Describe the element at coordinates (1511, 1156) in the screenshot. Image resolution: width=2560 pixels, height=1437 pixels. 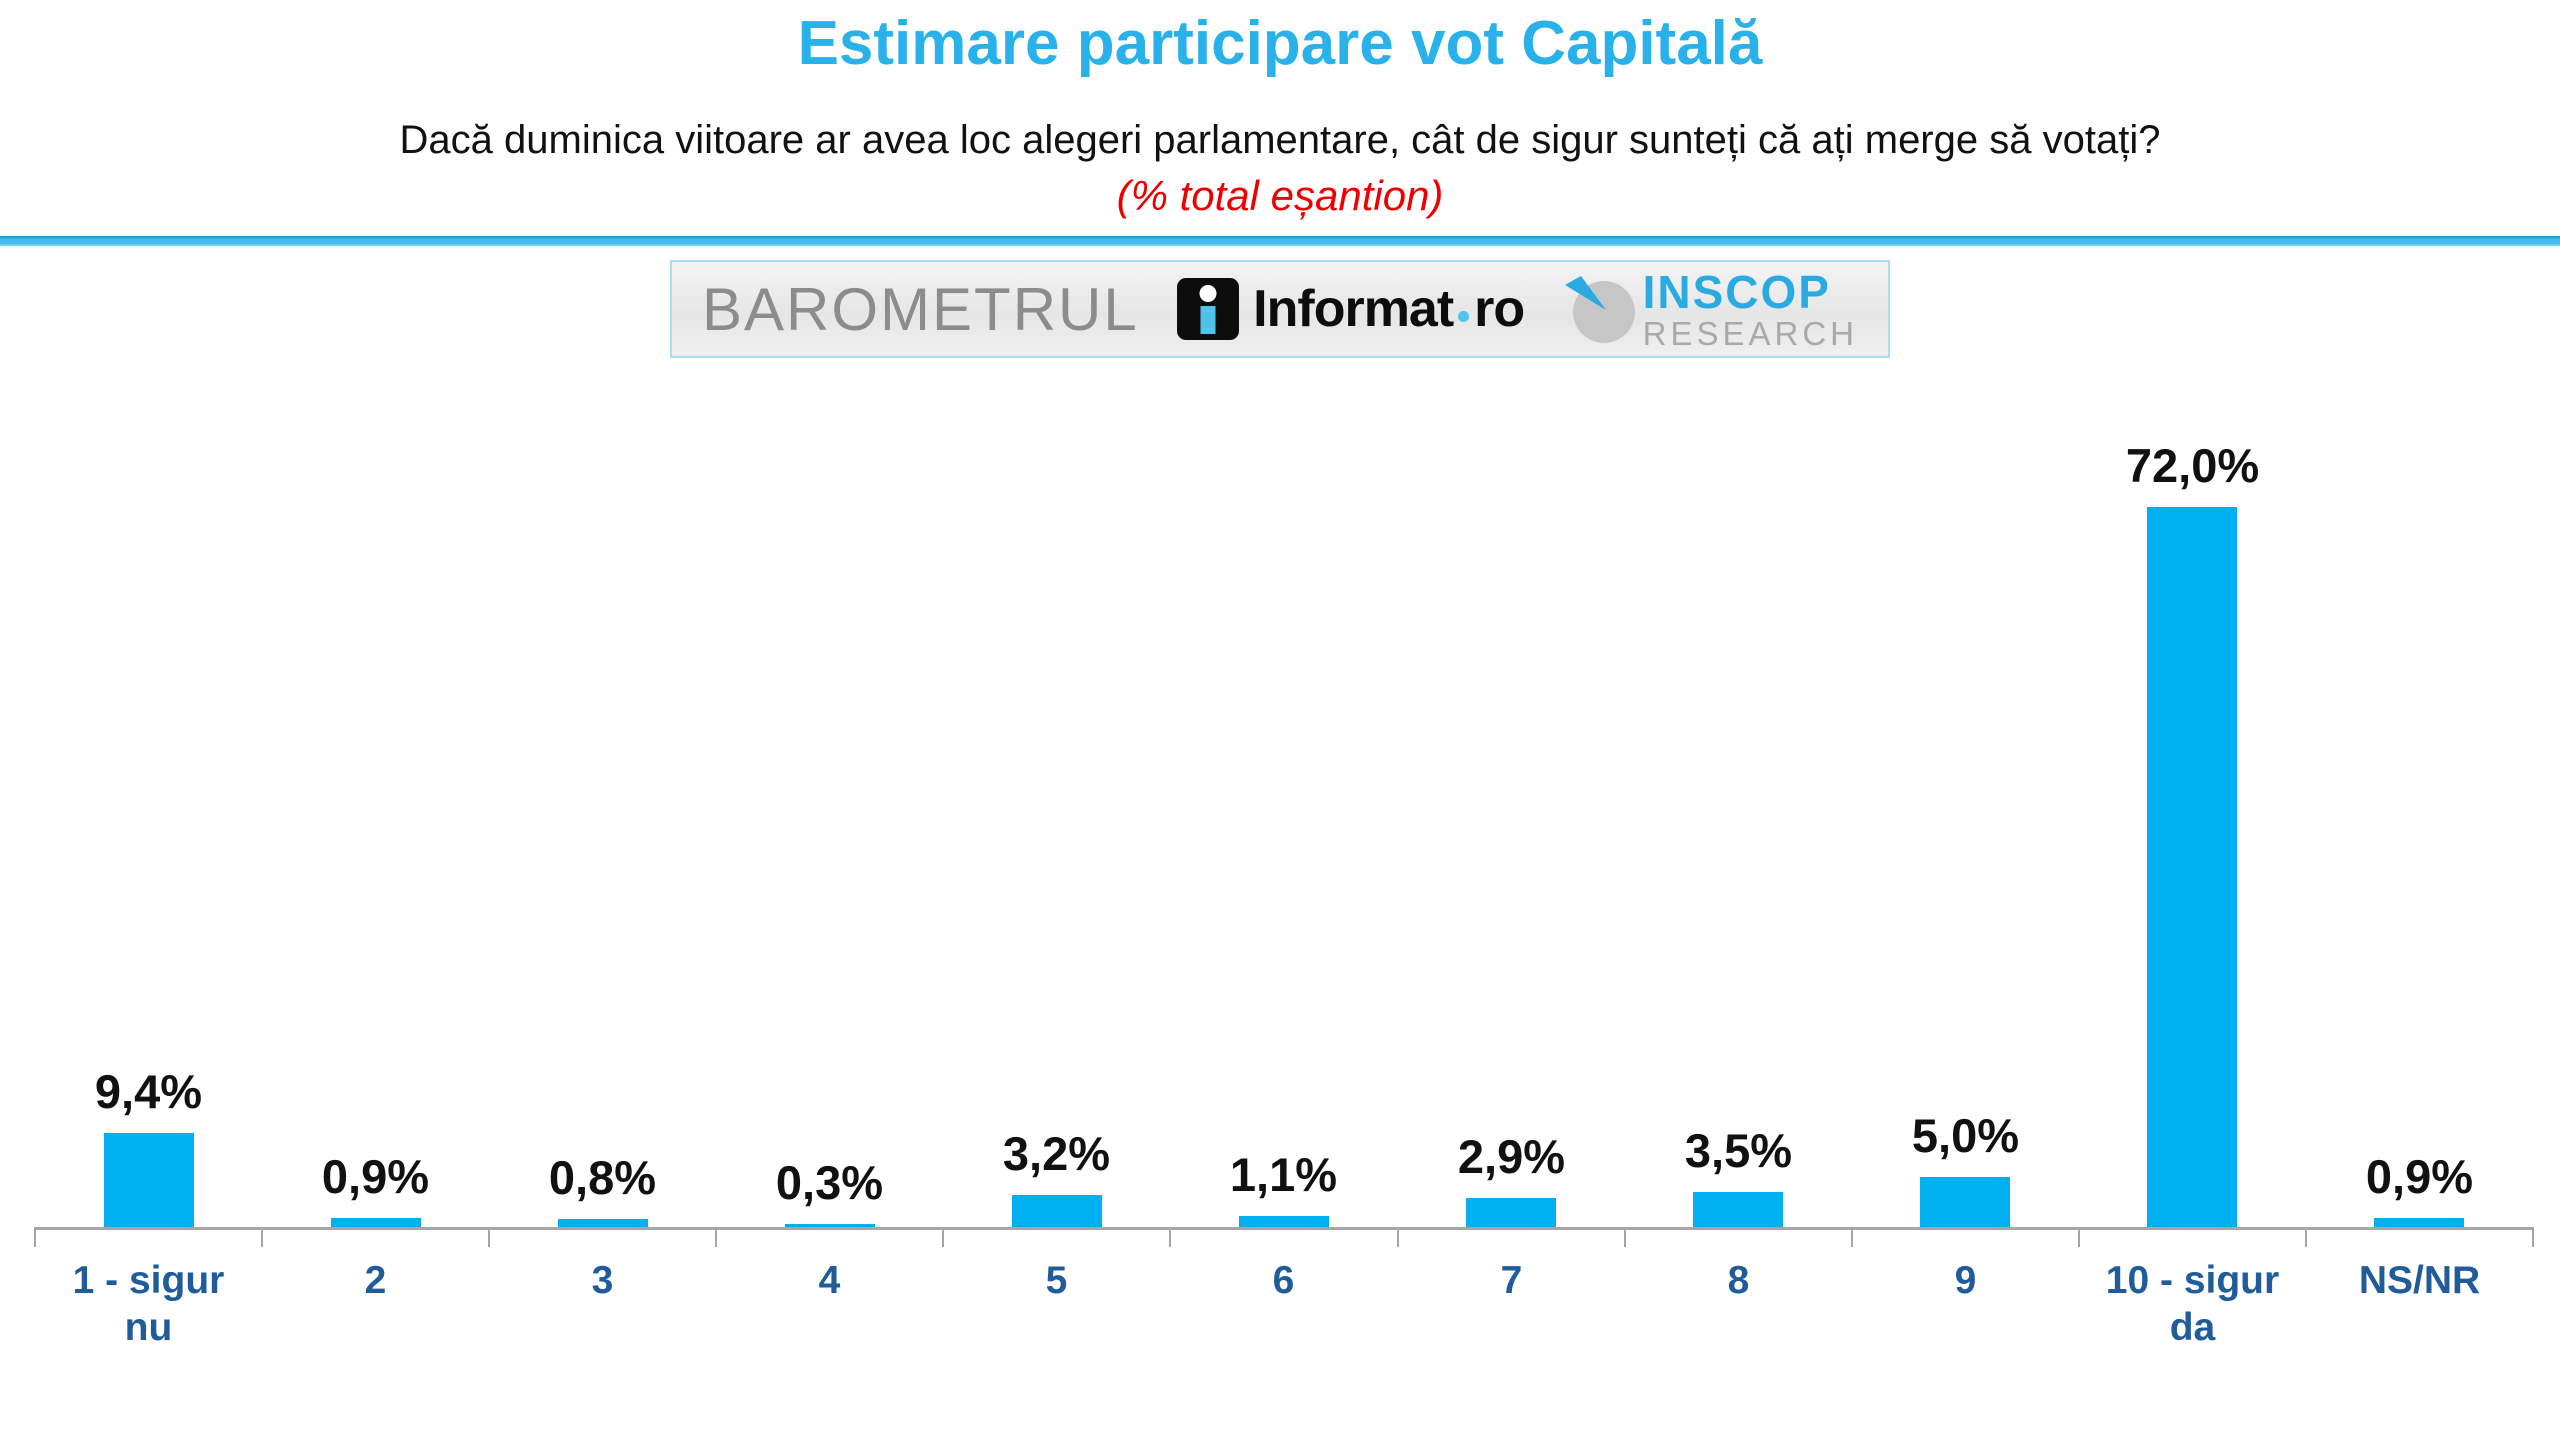
I see `bar-value-label: 2,9%` at that location.